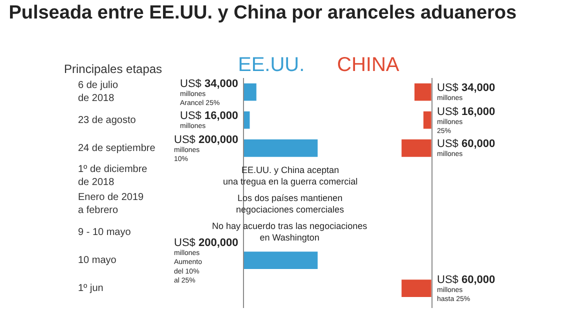 The height and width of the screenshot is (330, 580). What do you see at coordinates (105, 232) in the screenshot?
I see `y-tick-label: 9 - 10 mayo` at bounding box center [105, 232].